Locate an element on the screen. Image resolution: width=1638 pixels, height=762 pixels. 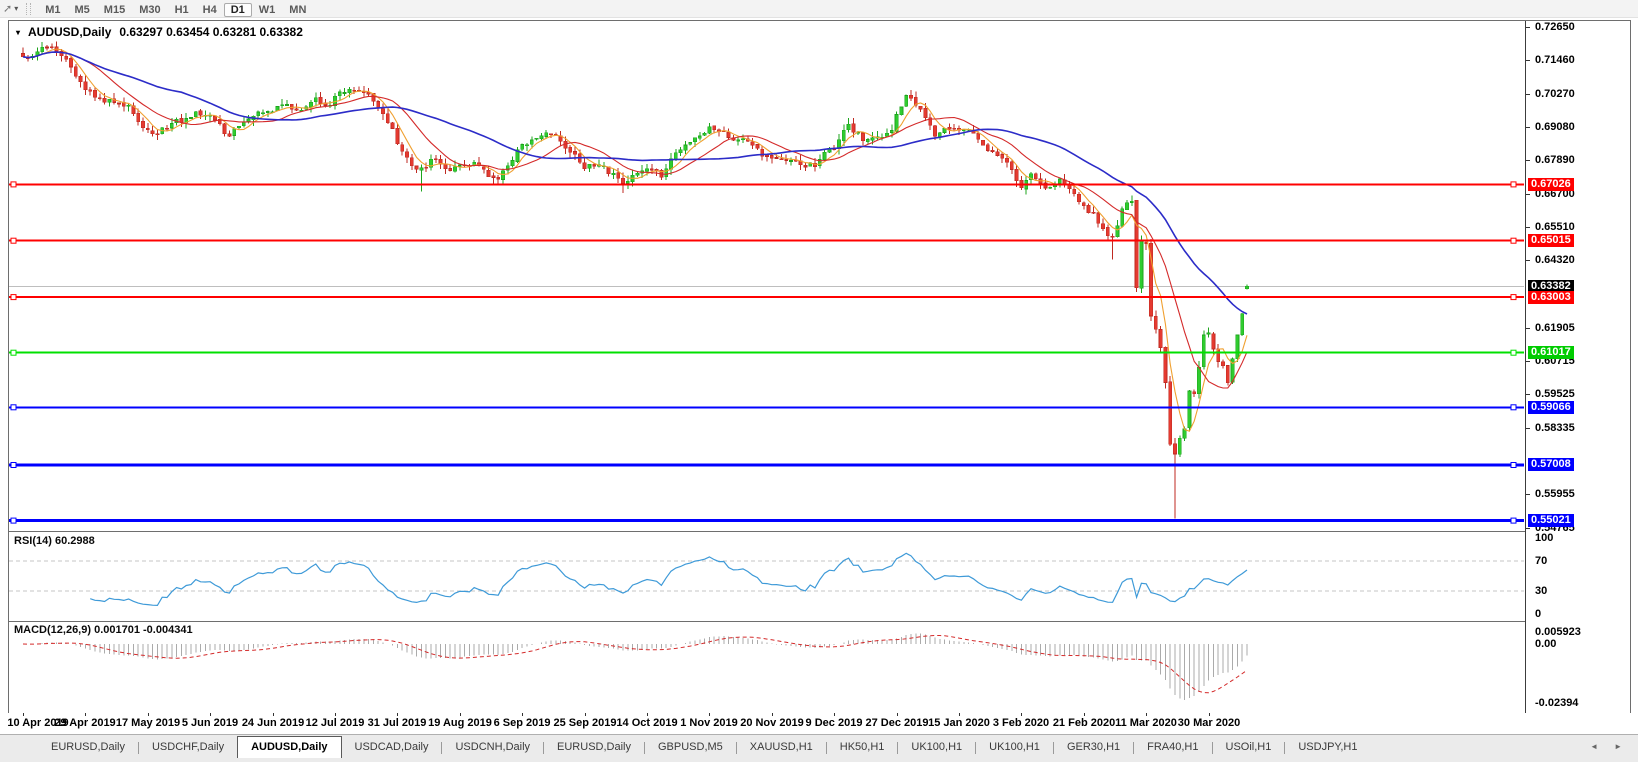
macd-indicator-plot is located at coordinates (766, 667).